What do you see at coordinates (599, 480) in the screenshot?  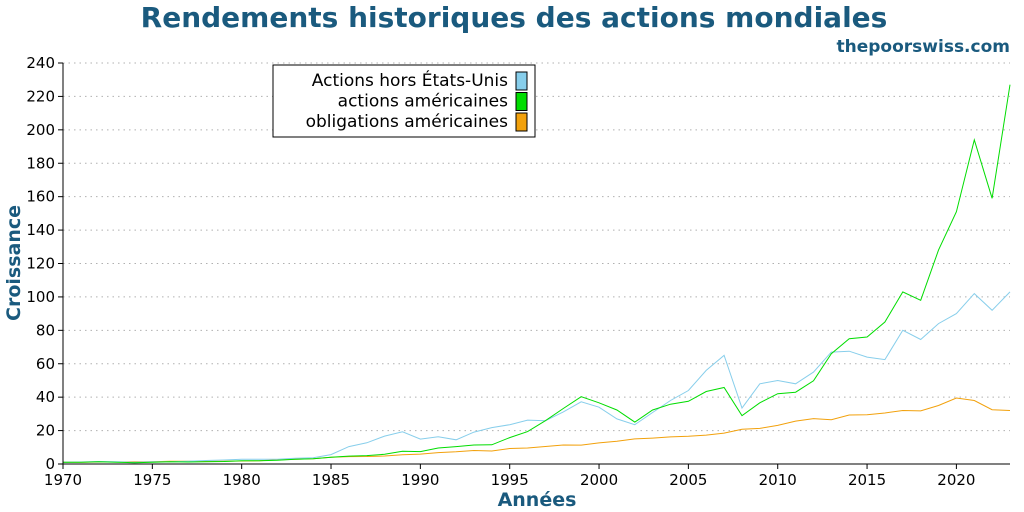 I see `x-tick-label: 2000` at bounding box center [599, 480].